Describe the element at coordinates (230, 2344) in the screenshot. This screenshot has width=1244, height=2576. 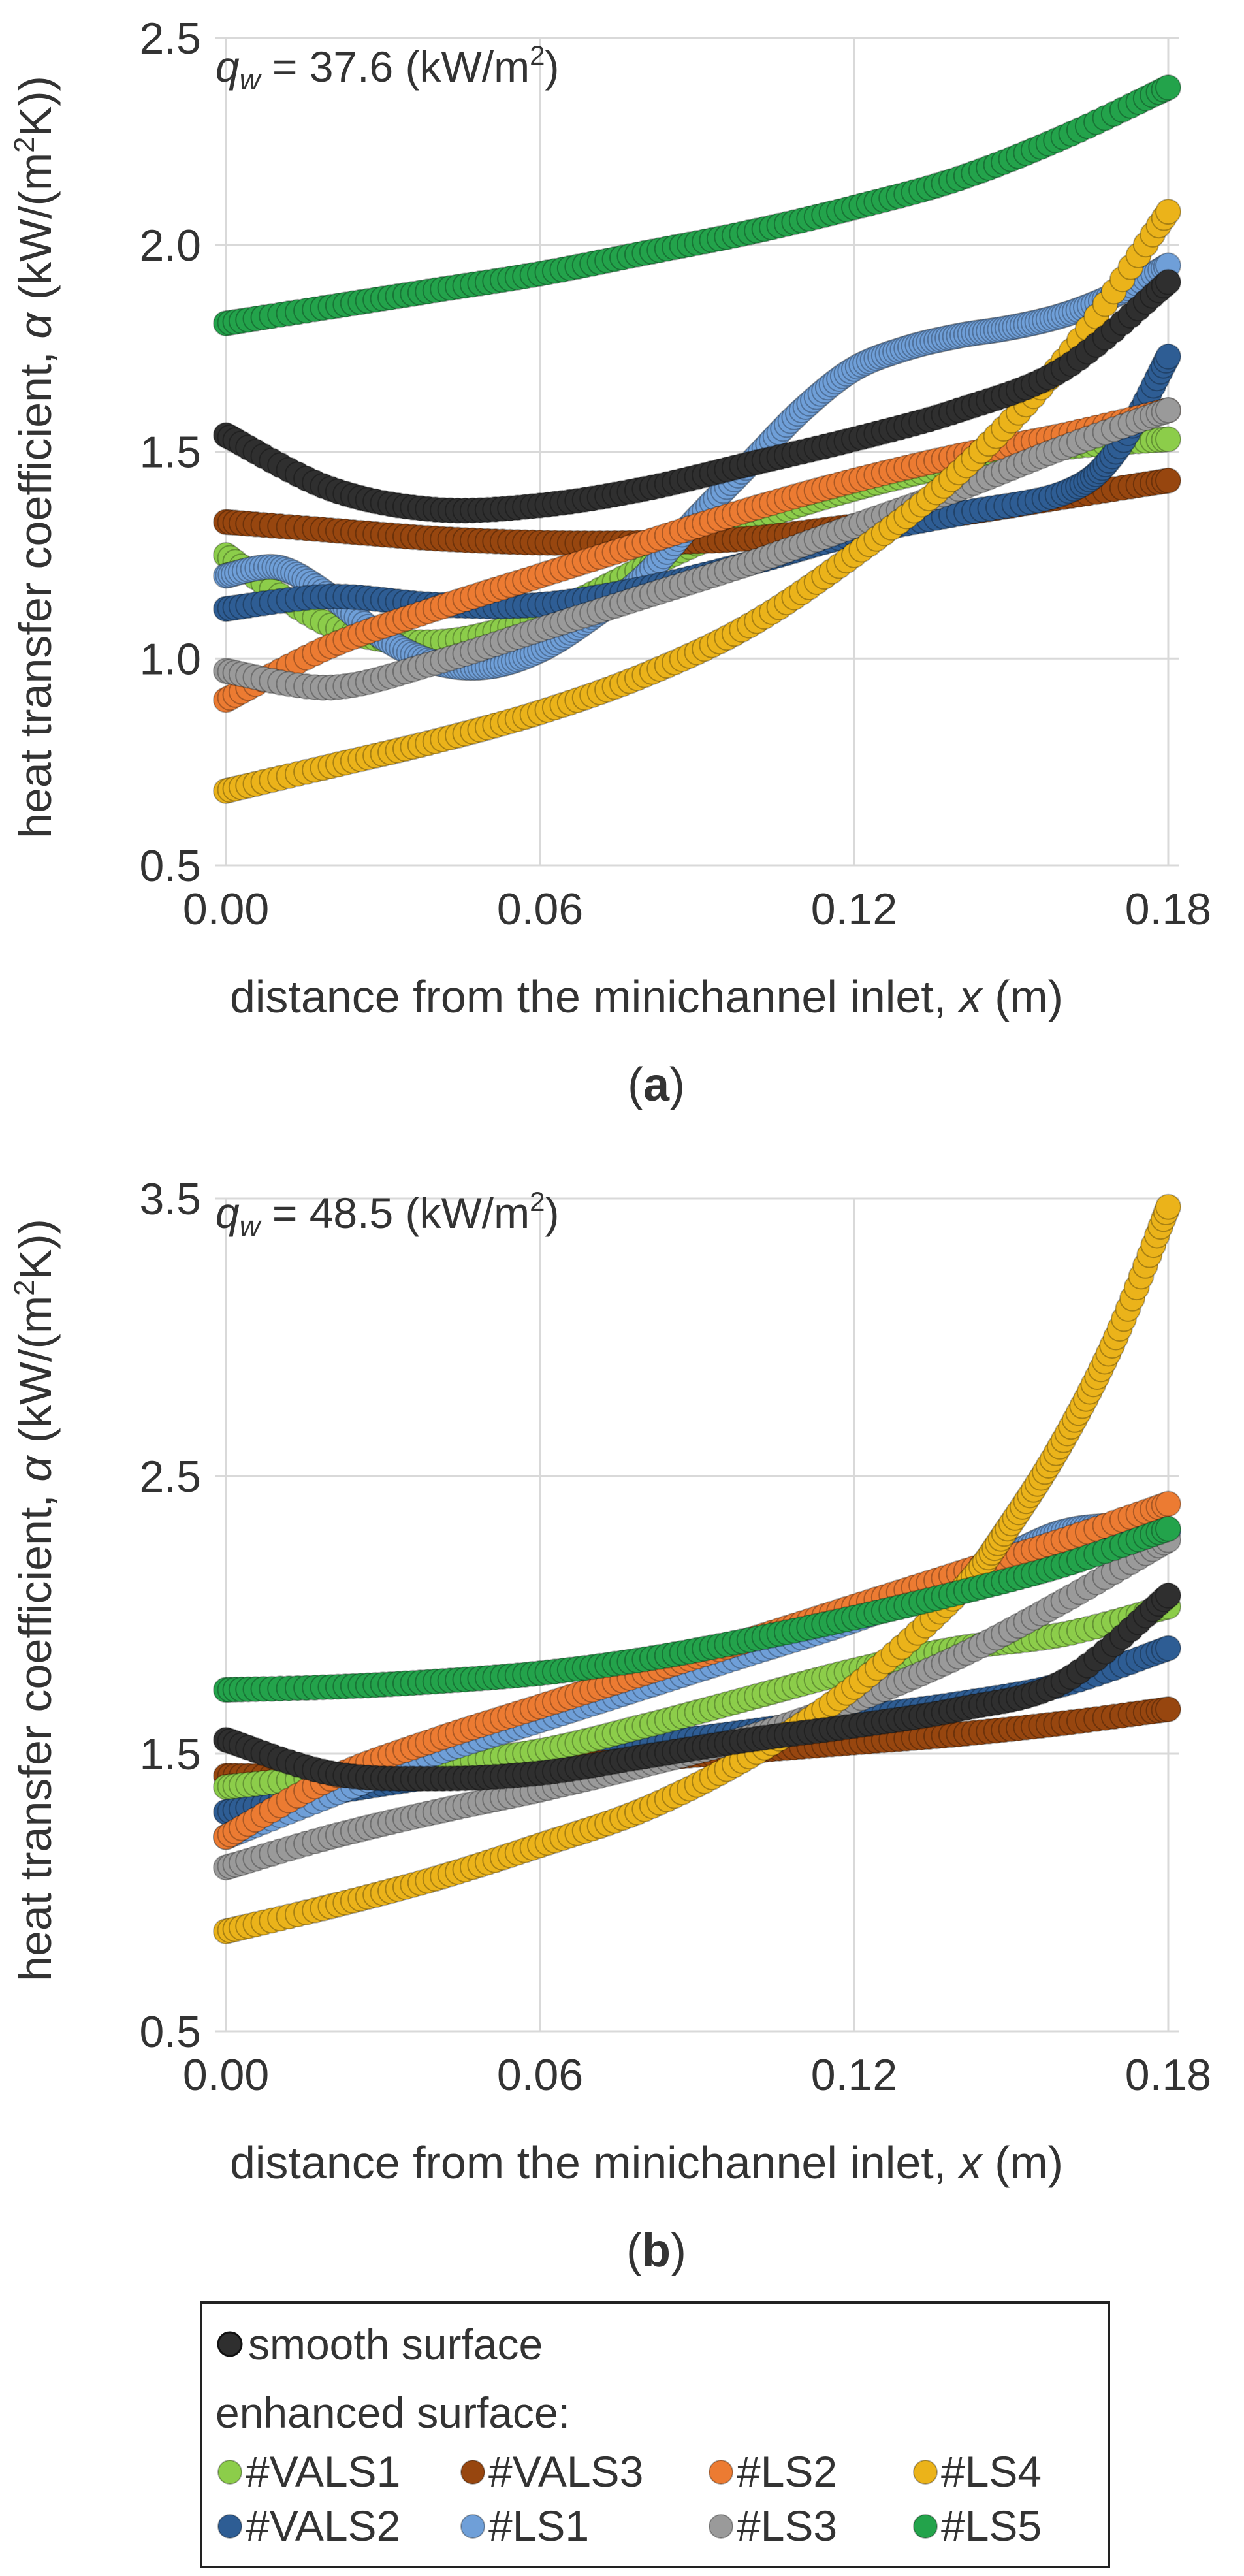
I see `legend-marker-smooth-surface` at that location.